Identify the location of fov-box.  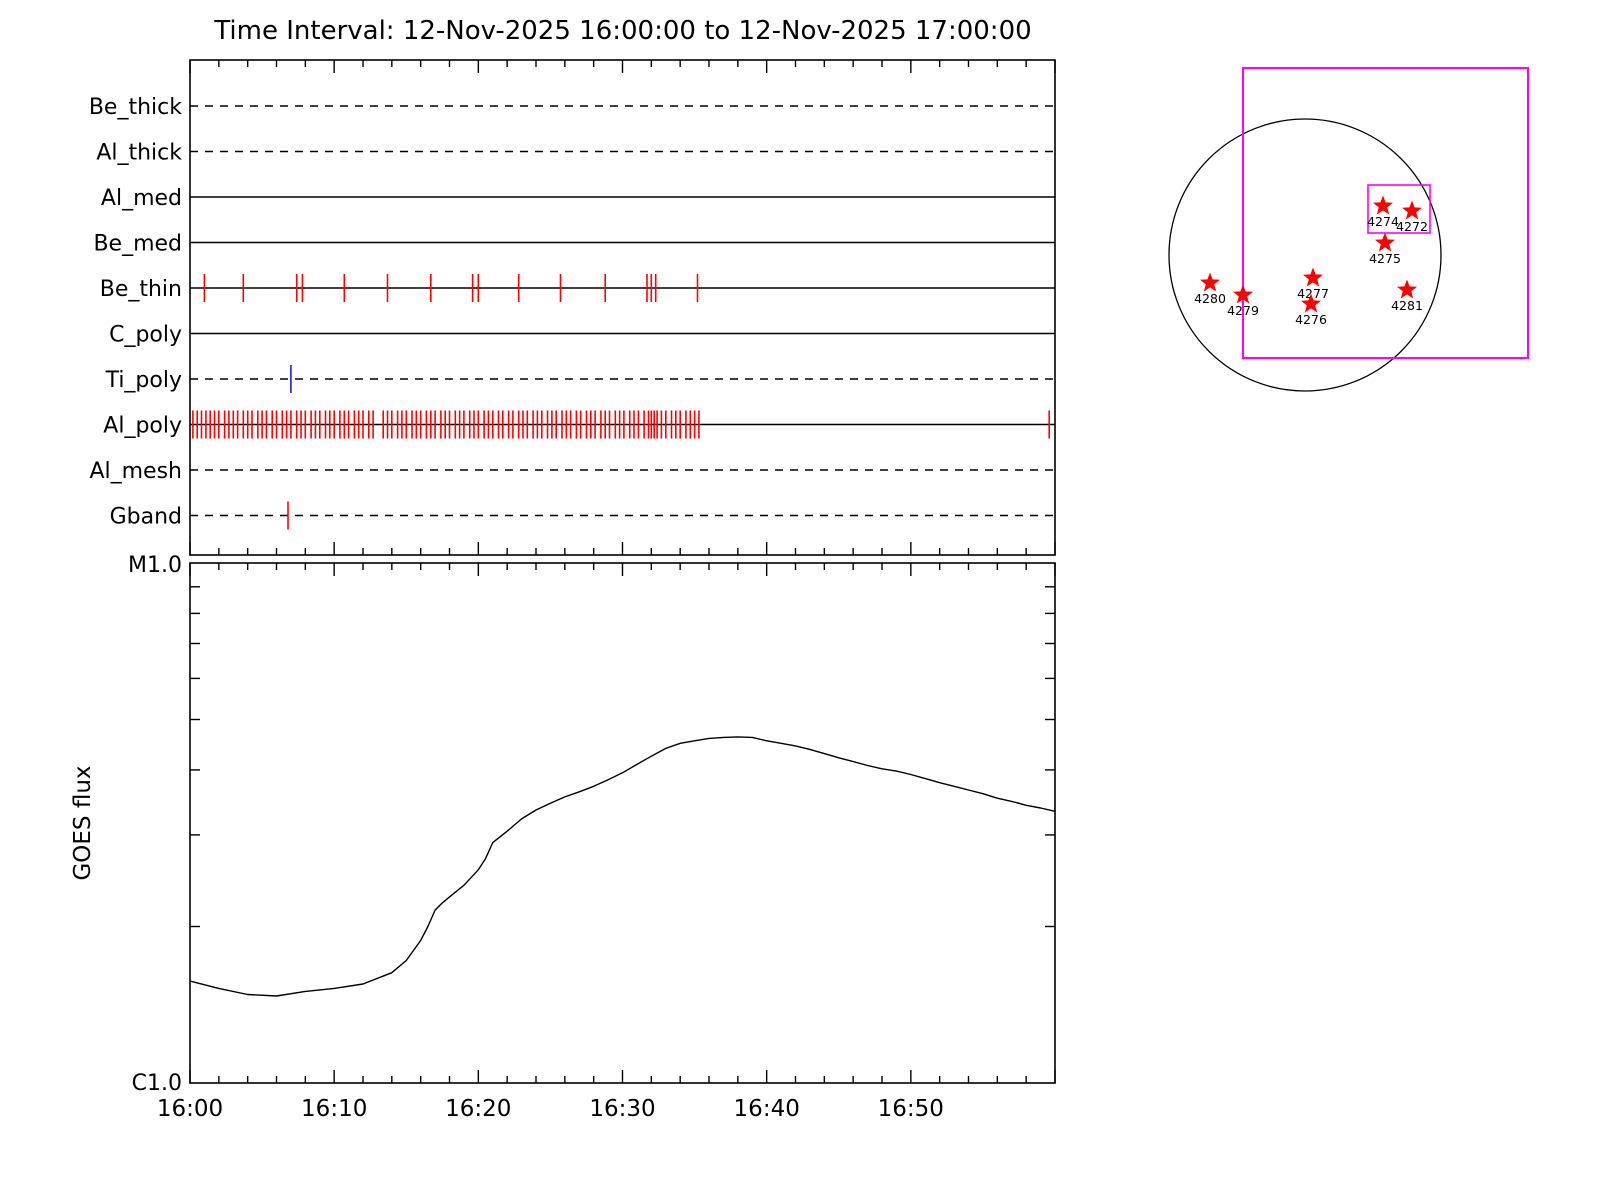
(1385, 213).